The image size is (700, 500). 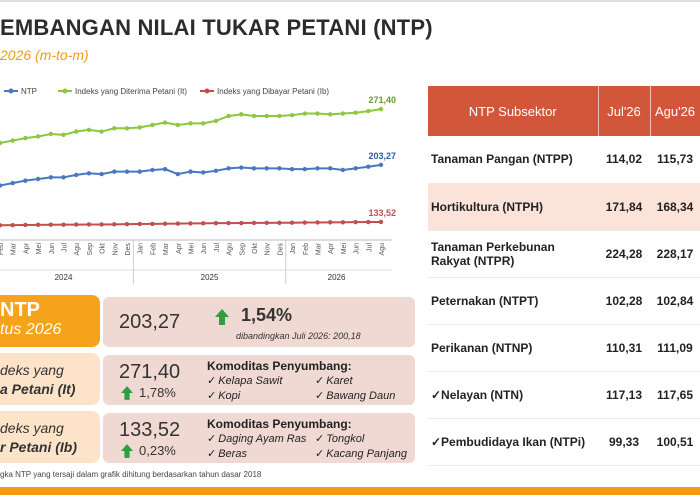 I want to click on table-row: Hortikultura (NTPH) 171,84 168,34, so click(x=564, y=207).